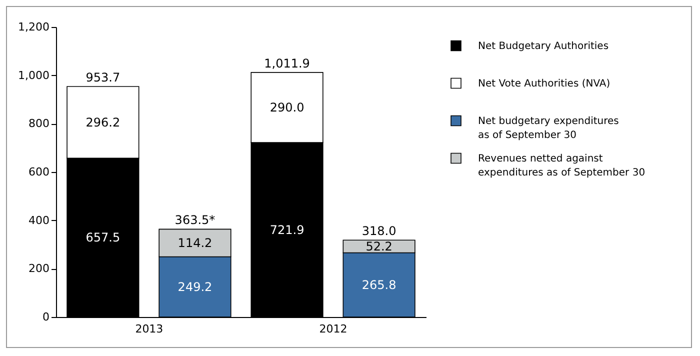  I want to click on legend-label: Revenues netted against expenditures as of September 30, so click(562, 165).